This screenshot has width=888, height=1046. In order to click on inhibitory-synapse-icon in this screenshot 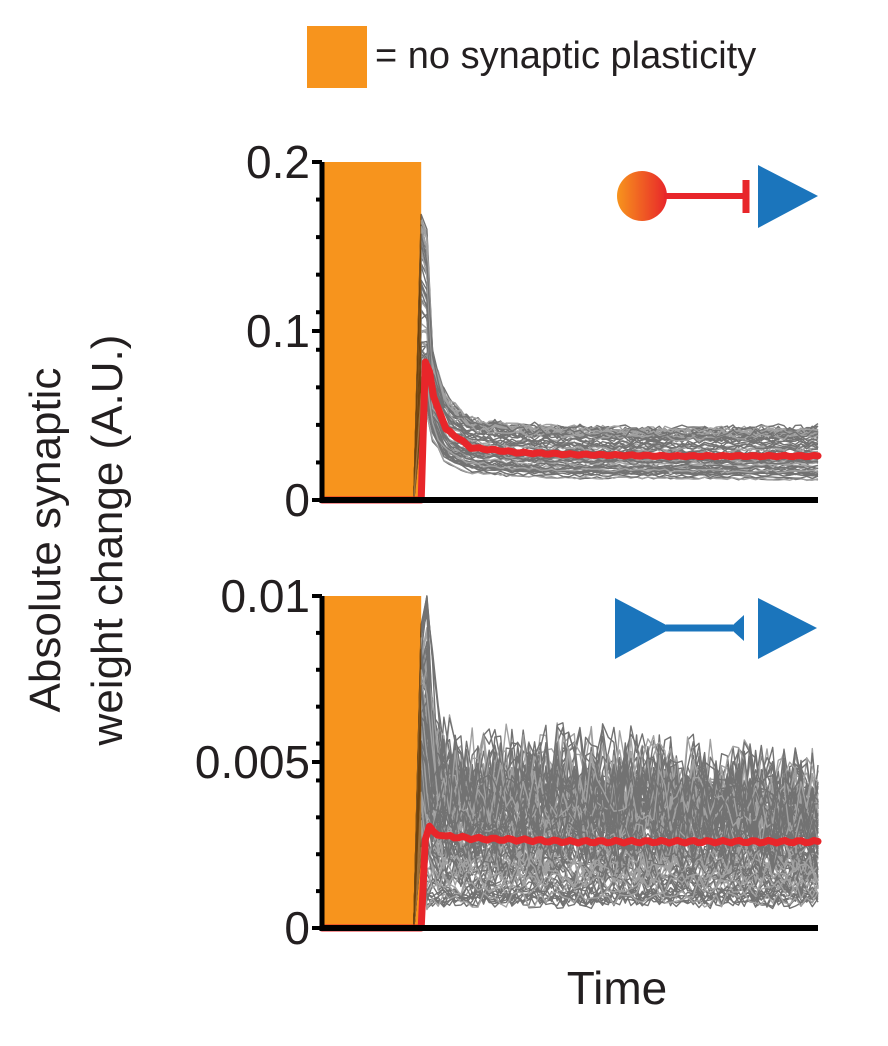, I will do `click(717, 196)`.